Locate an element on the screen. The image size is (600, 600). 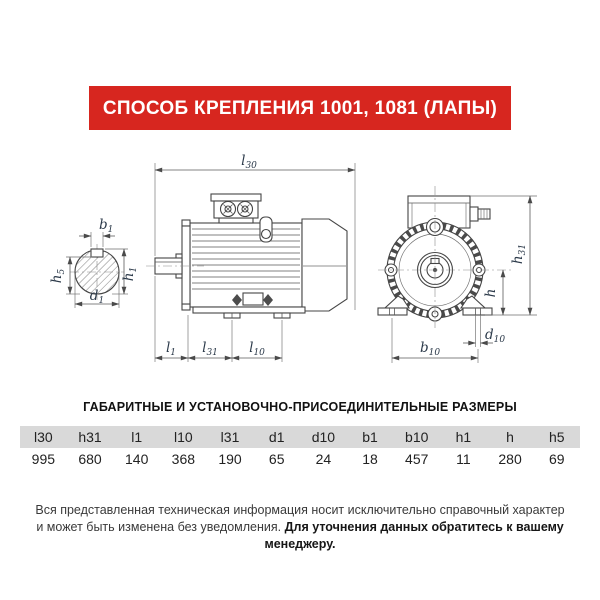
col-header-d10: d10 is located at coordinates (323, 437).